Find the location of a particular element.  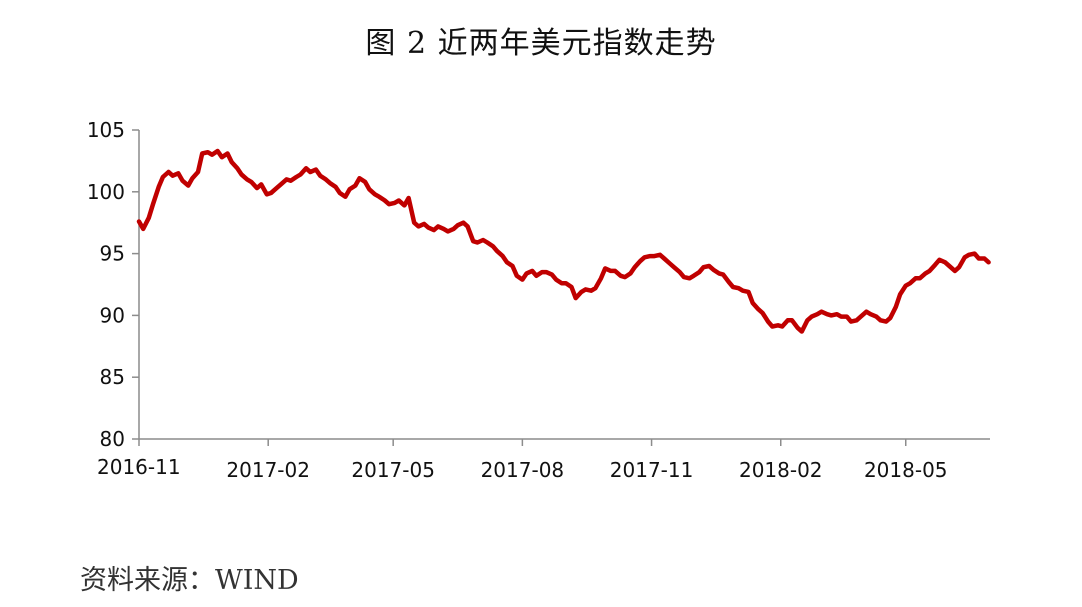

y-tick-label: 80 is located at coordinates (112, 439).